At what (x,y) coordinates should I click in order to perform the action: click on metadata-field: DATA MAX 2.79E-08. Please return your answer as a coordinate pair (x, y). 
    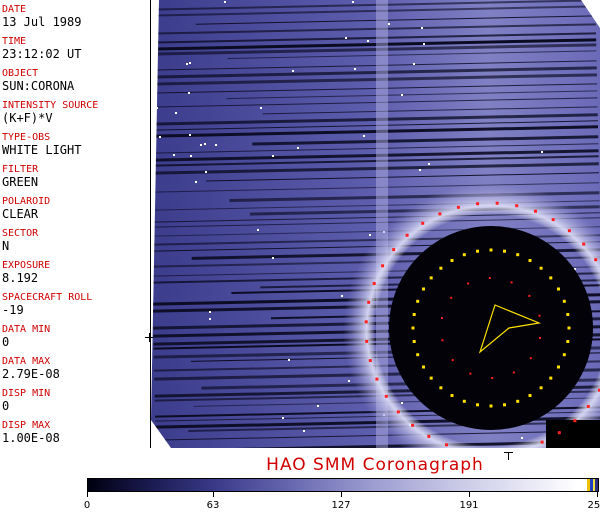
    Looking at the image, I should click on (75, 368).